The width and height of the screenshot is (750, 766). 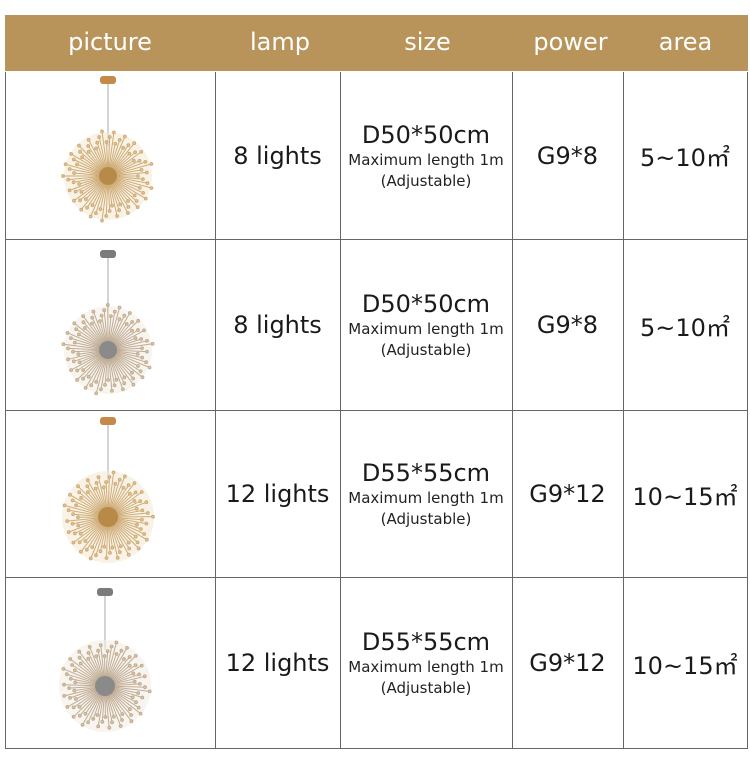 What do you see at coordinates (570, 42) in the screenshot?
I see `header-power: power` at bounding box center [570, 42].